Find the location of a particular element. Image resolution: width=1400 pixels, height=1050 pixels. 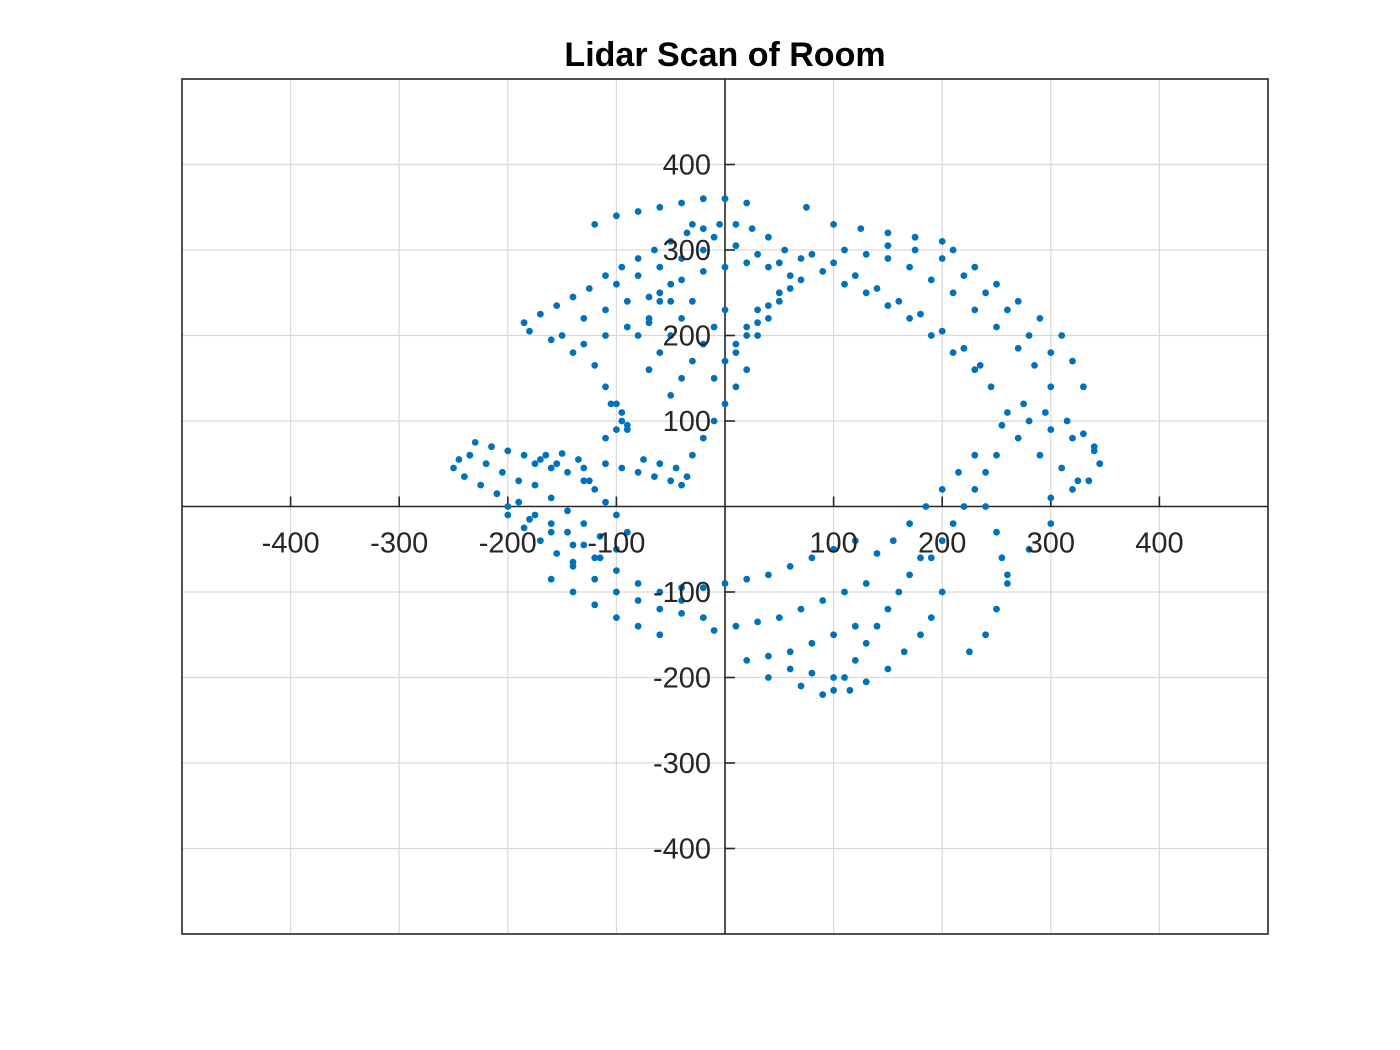

y-tick-label: 300 is located at coordinates (687, 251).